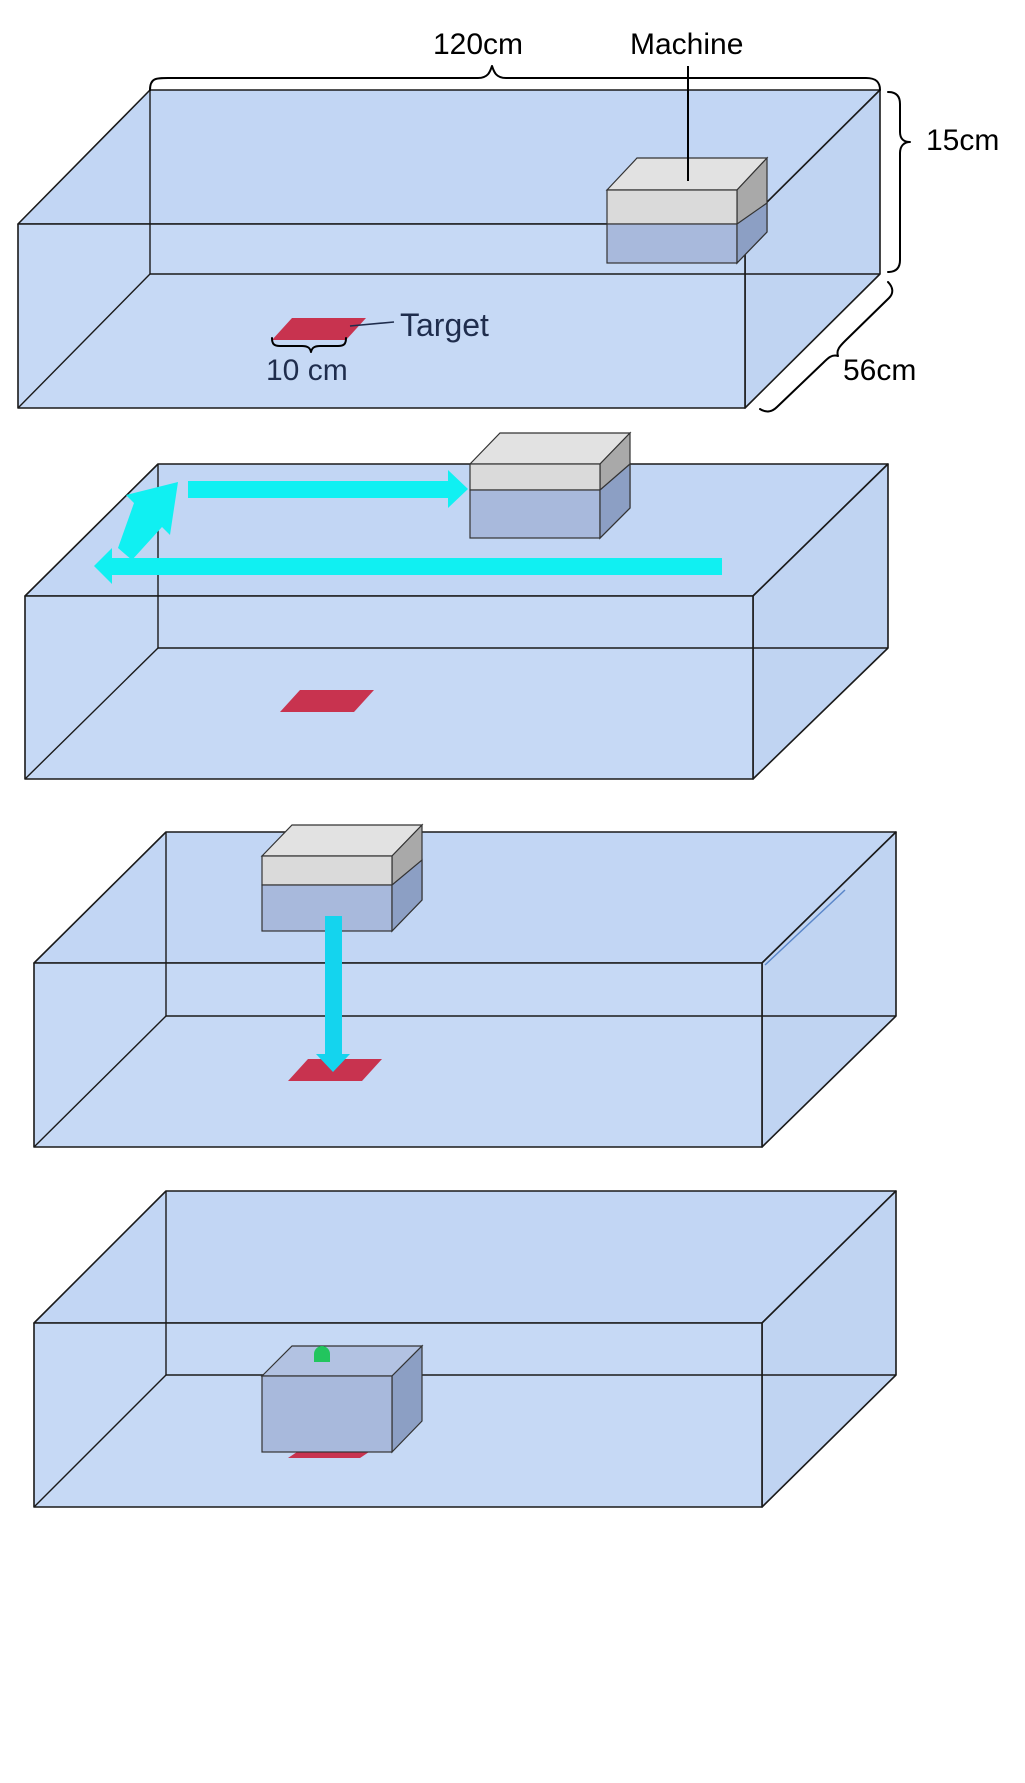 The height and width of the screenshot is (1783, 1025). Describe the element at coordinates (686, 44) in the screenshot. I see `machine-label: Machine` at that location.